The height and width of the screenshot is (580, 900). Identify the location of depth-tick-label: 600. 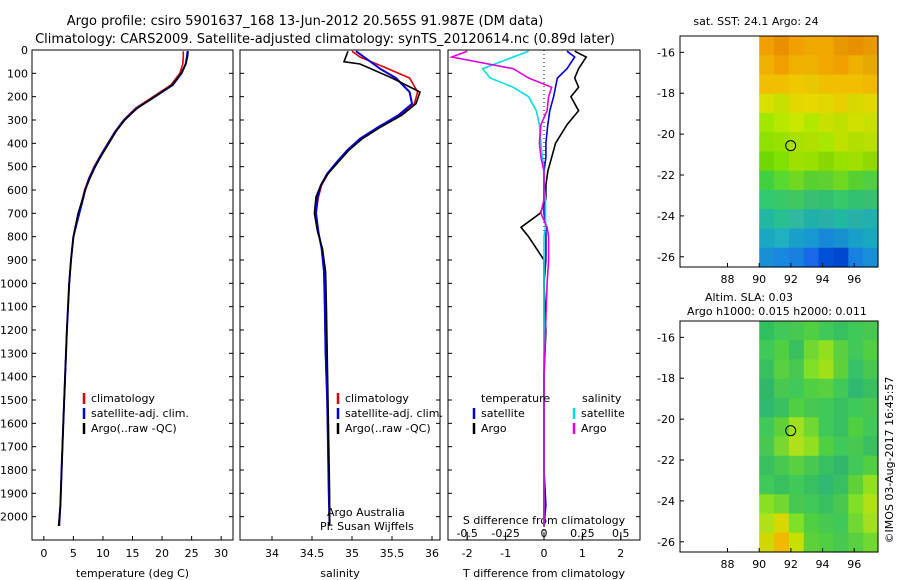
(17, 190).